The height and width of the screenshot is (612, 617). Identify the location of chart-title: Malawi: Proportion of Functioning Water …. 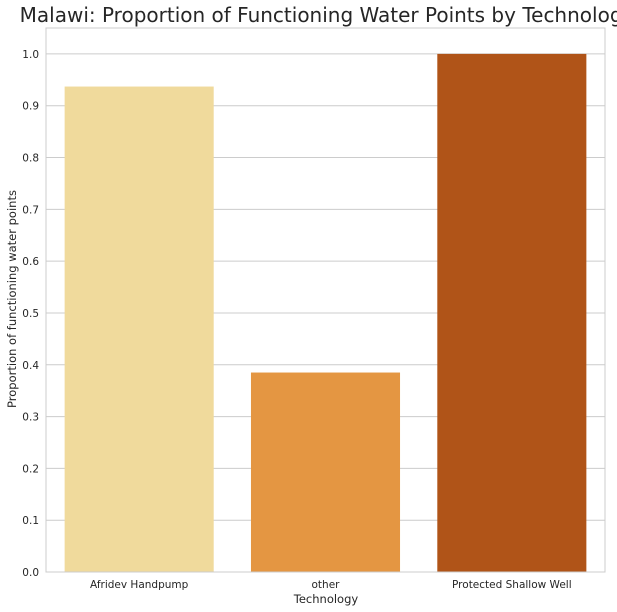
(318, 15).